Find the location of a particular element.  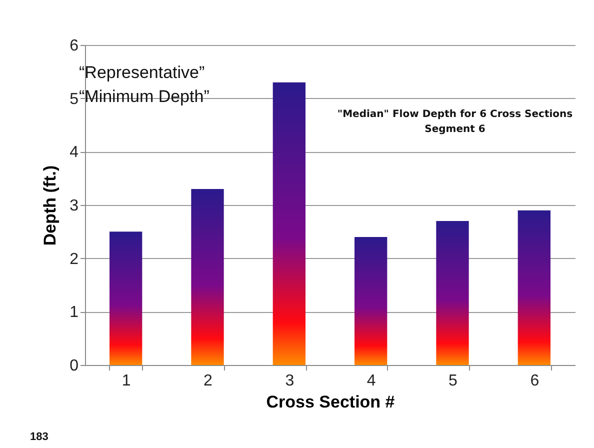

y-tick-label: 6 is located at coordinates (74, 46).